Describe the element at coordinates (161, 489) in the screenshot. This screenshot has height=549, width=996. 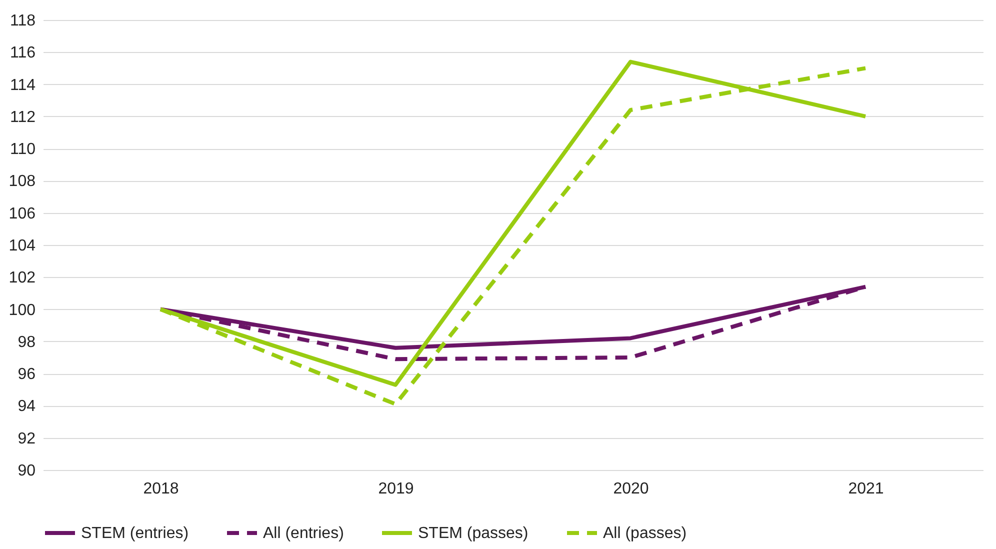
I see `x-tick-label: 2018` at that location.